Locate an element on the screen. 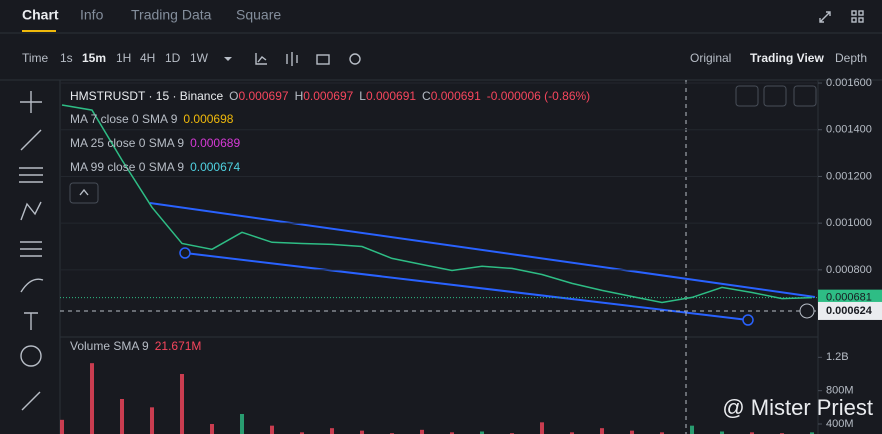 This screenshot has width=882, height=434. crosshair-tool is located at coordinates (31, 102).